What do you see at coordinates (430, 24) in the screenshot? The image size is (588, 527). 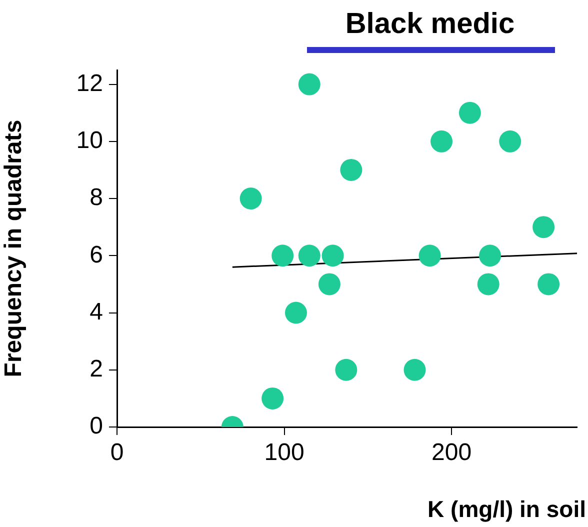 I see `chart-title: Black medic` at bounding box center [430, 24].